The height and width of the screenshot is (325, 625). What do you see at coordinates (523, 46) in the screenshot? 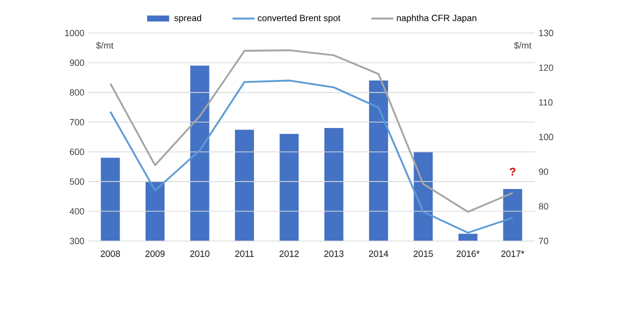
I see `y2-axis-title: $/mt` at bounding box center [523, 46].